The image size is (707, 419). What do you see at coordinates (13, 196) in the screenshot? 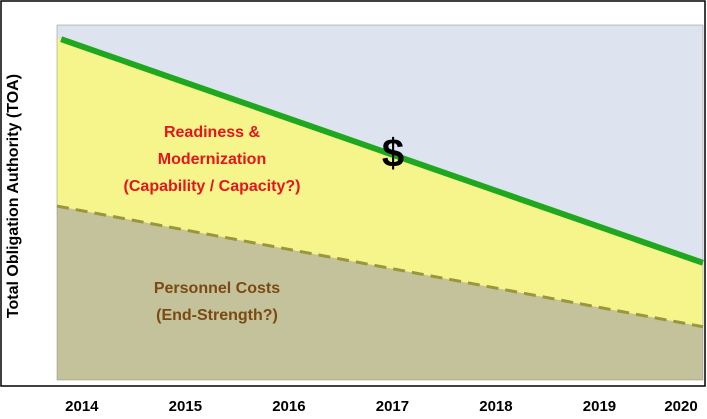
I see `y-axis-label: Total Obligation Authority (TOA)` at bounding box center [13, 196].